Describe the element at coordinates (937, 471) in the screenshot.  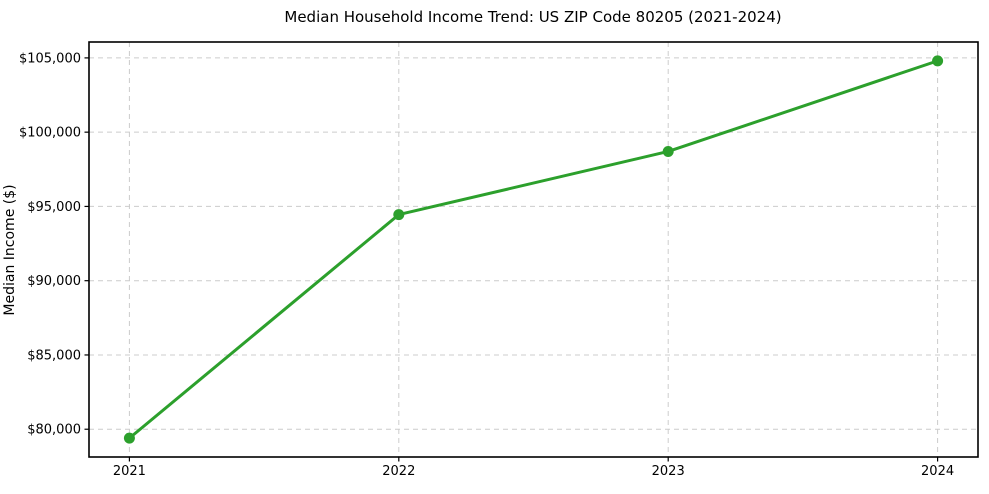
I see `x-tick-label: 2024` at that location.